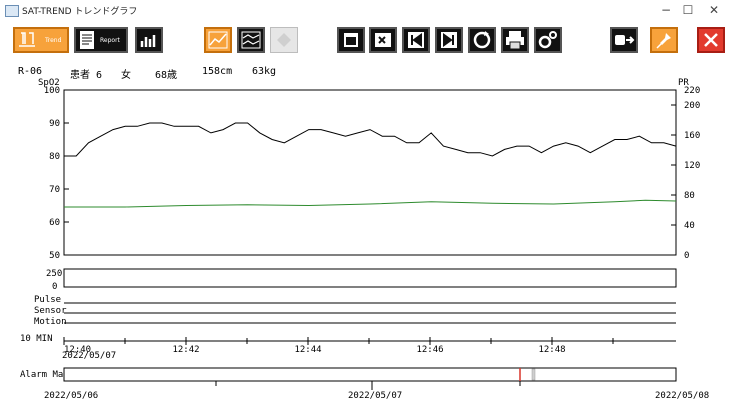  I want to click on alarm-map-cursor, so click(533, 374).